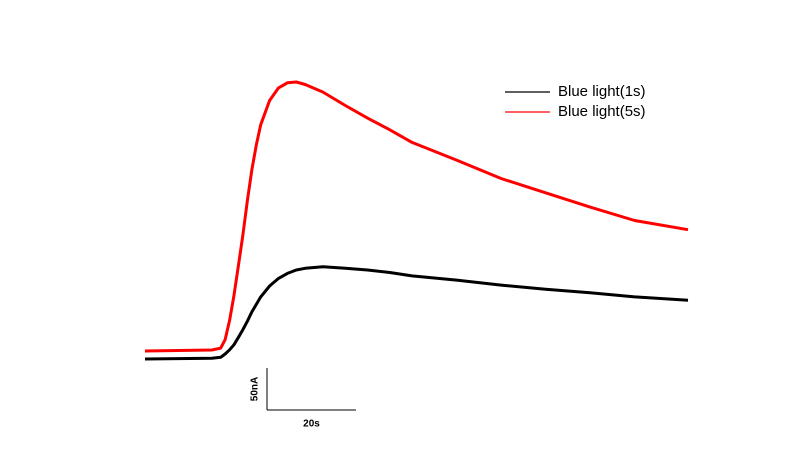 Image resolution: width=800 pixels, height=462 pixels. What do you see at coordinates (602, 91) in the screenshot?
I see `legend-label: Blue light(1s)` at bounding box center [602, 91].